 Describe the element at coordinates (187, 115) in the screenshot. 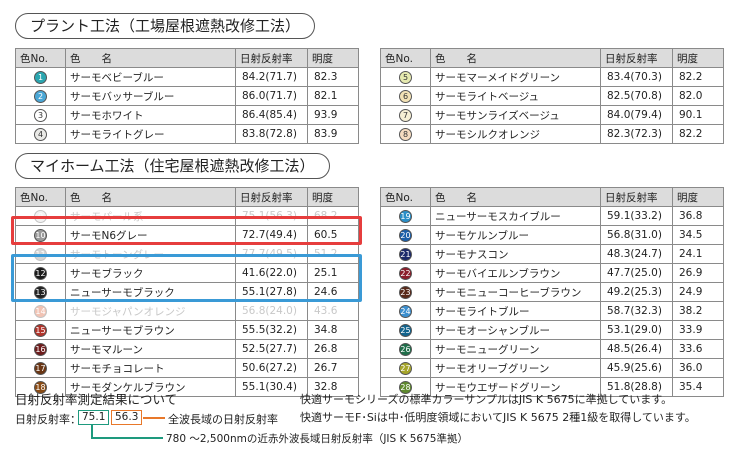

I see `table-row: 3 サーモホワイト 86.4(85.4) 93.9` at that location.